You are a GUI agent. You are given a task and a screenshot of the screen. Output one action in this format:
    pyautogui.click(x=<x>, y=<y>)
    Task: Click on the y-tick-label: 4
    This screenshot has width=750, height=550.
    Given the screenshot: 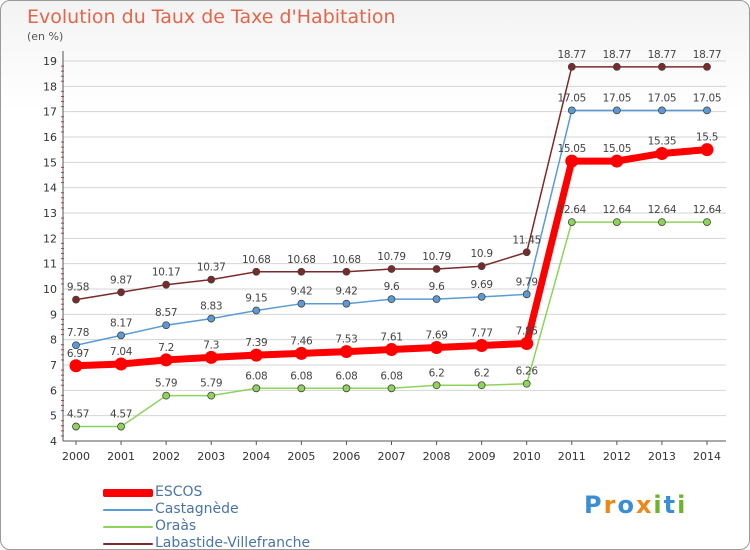 What is the action you would take?
    pyautogui.click(x=53, y=441)
    